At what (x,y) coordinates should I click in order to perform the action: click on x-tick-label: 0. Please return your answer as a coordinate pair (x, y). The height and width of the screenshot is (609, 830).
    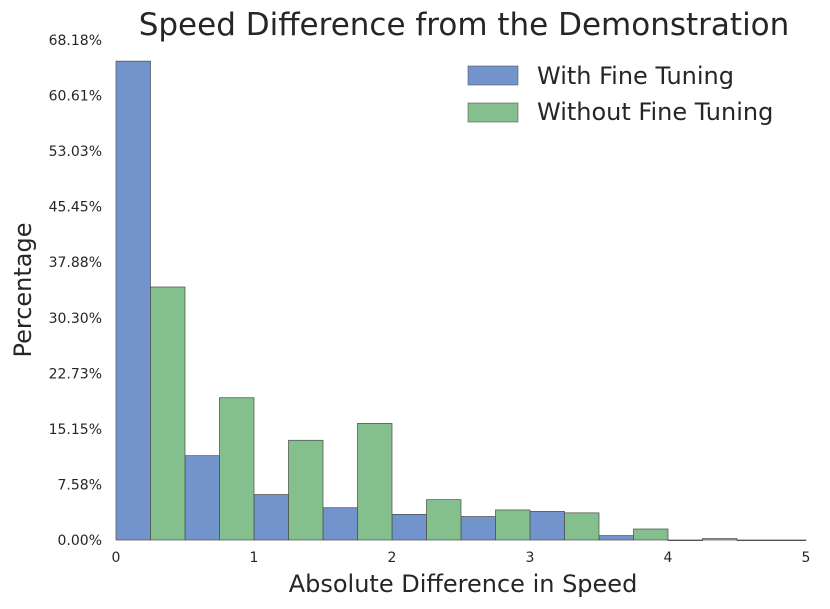
    Looking at the image, I should click on (116, 558).